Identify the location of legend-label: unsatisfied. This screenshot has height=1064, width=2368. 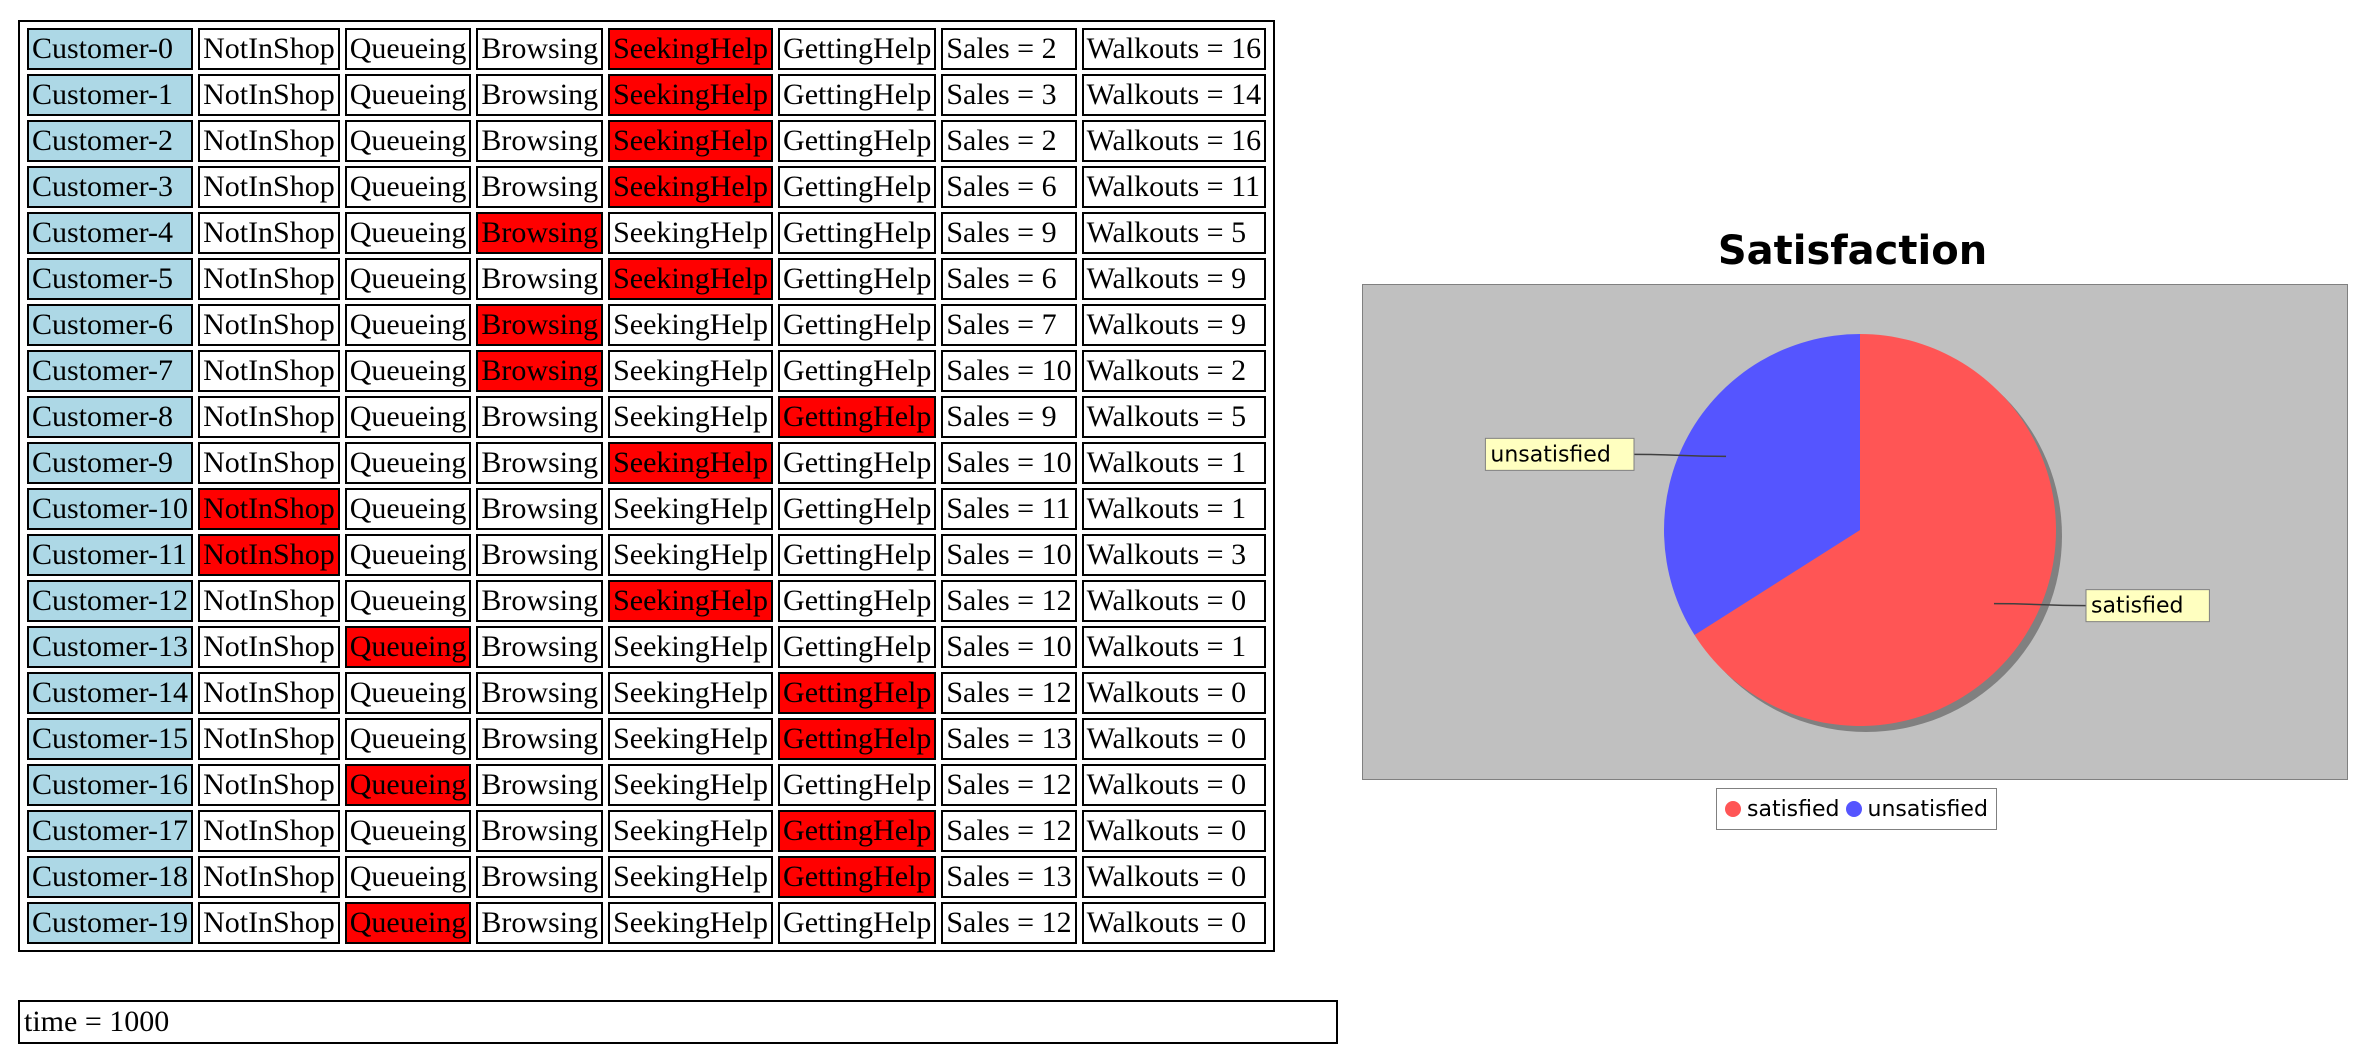
(1927, 809).